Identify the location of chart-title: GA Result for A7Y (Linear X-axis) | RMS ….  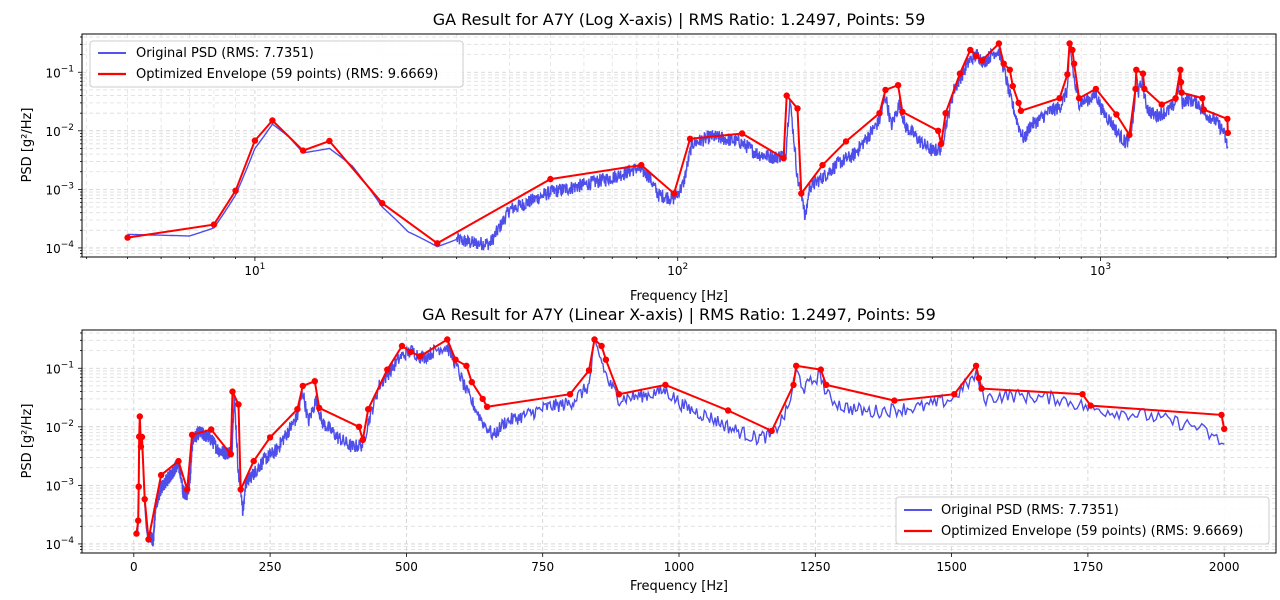
(679, 314).